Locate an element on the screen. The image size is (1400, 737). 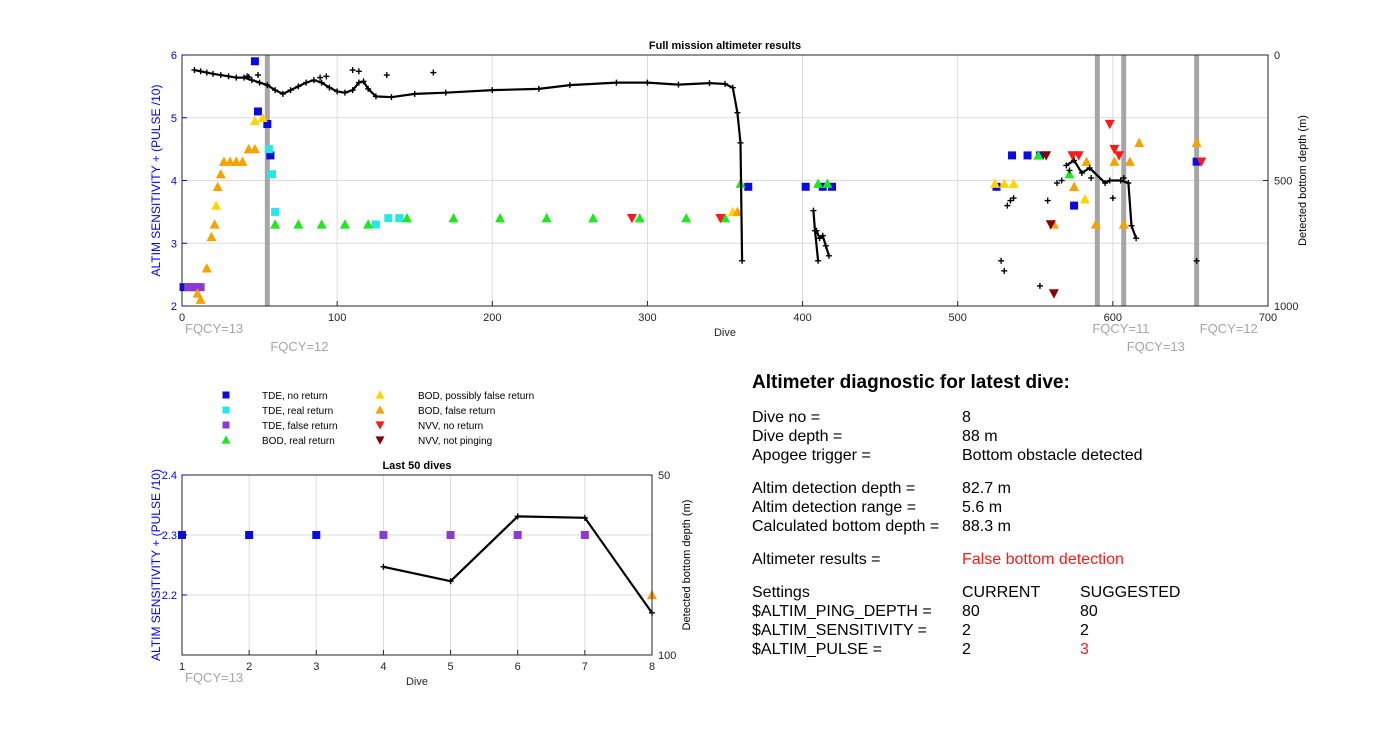
y-tick-label: 3 is located at coordinates (174, 244).